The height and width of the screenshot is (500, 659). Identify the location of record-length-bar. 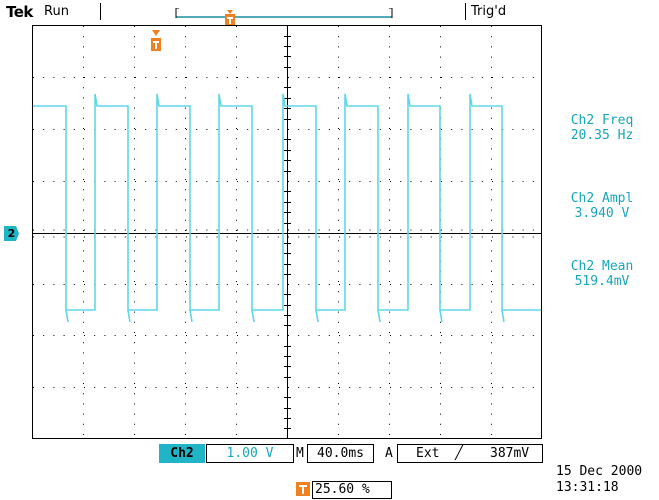
(284, 13).